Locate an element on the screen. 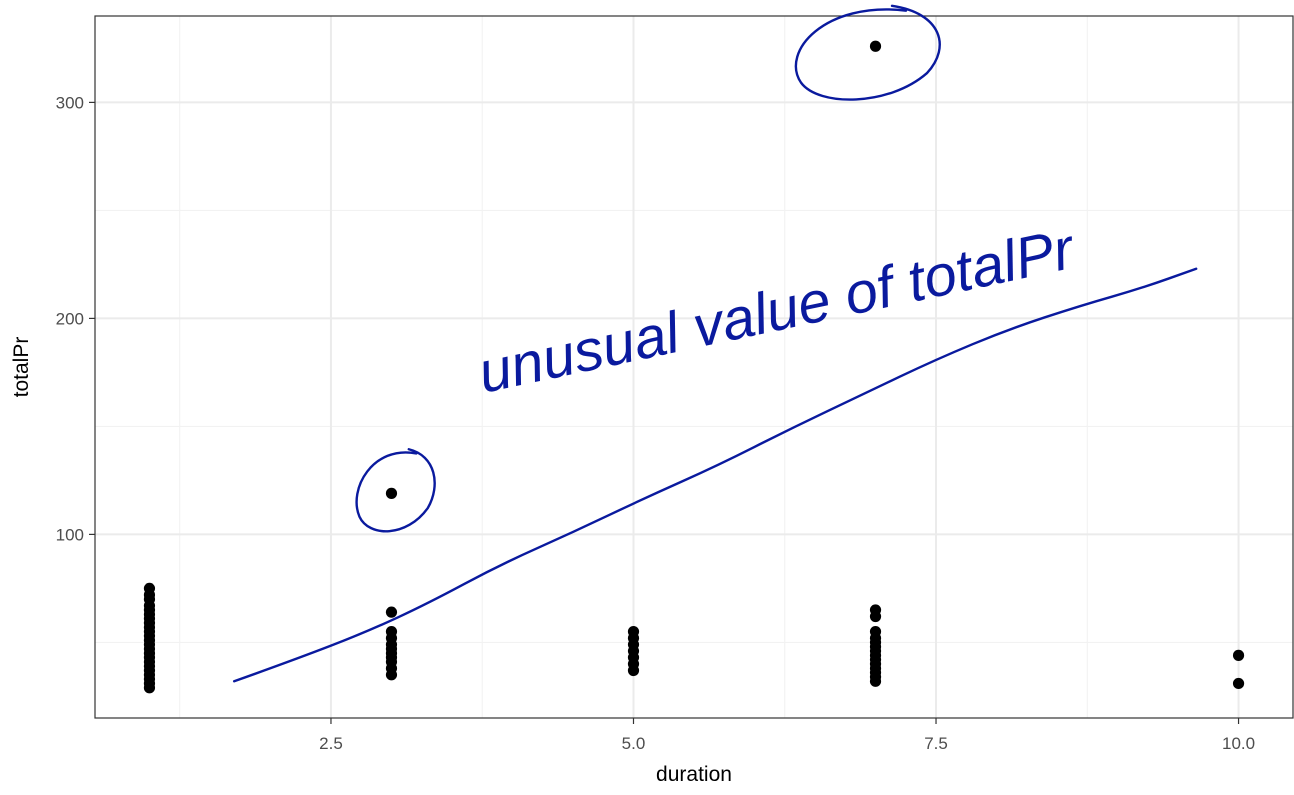 This screenshot has width=1294, height=795. y-tick-label: 300 is located at coordinates (70, 102).